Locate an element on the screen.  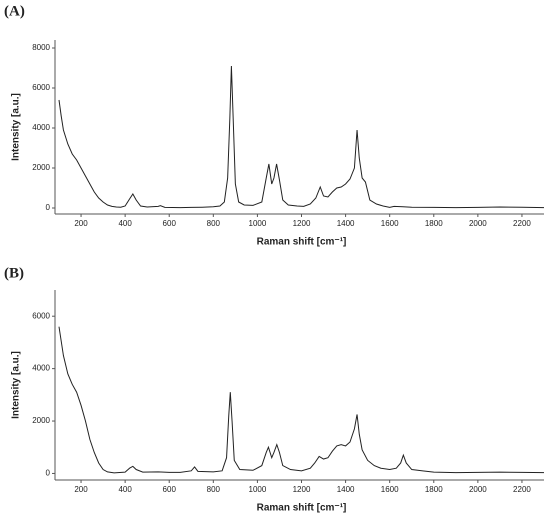
panel-label: (B) is located at coordinates (14, 273).